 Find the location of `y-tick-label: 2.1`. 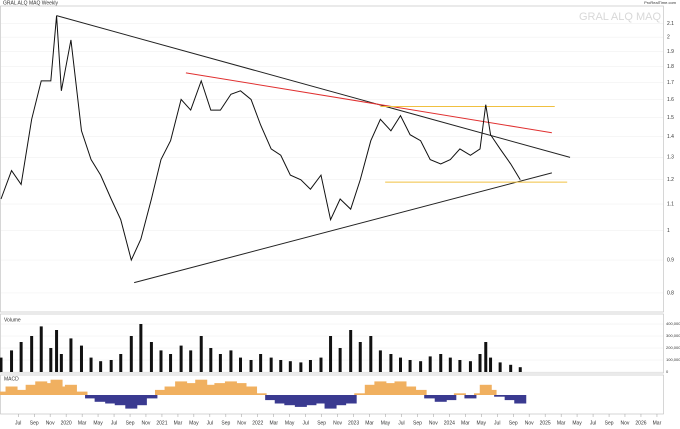

y-tick-label: 2.1 is located at coordinates (670, 24).